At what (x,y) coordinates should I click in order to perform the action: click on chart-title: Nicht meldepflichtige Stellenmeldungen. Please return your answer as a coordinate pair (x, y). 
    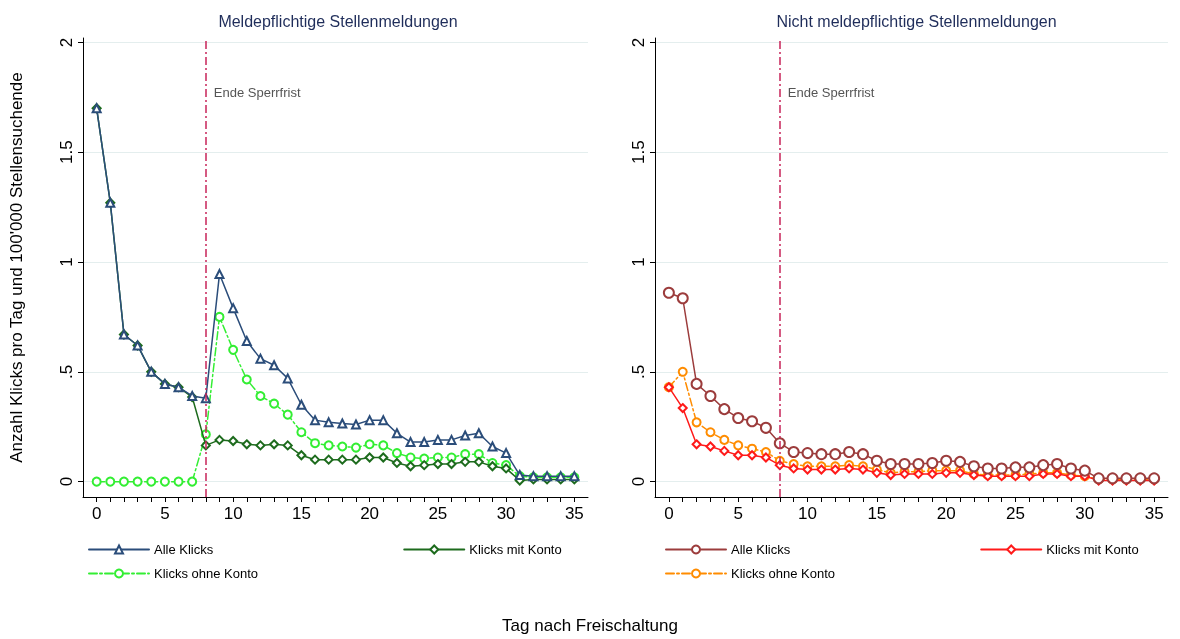
    Looking at the image, I should click on (916, 21).